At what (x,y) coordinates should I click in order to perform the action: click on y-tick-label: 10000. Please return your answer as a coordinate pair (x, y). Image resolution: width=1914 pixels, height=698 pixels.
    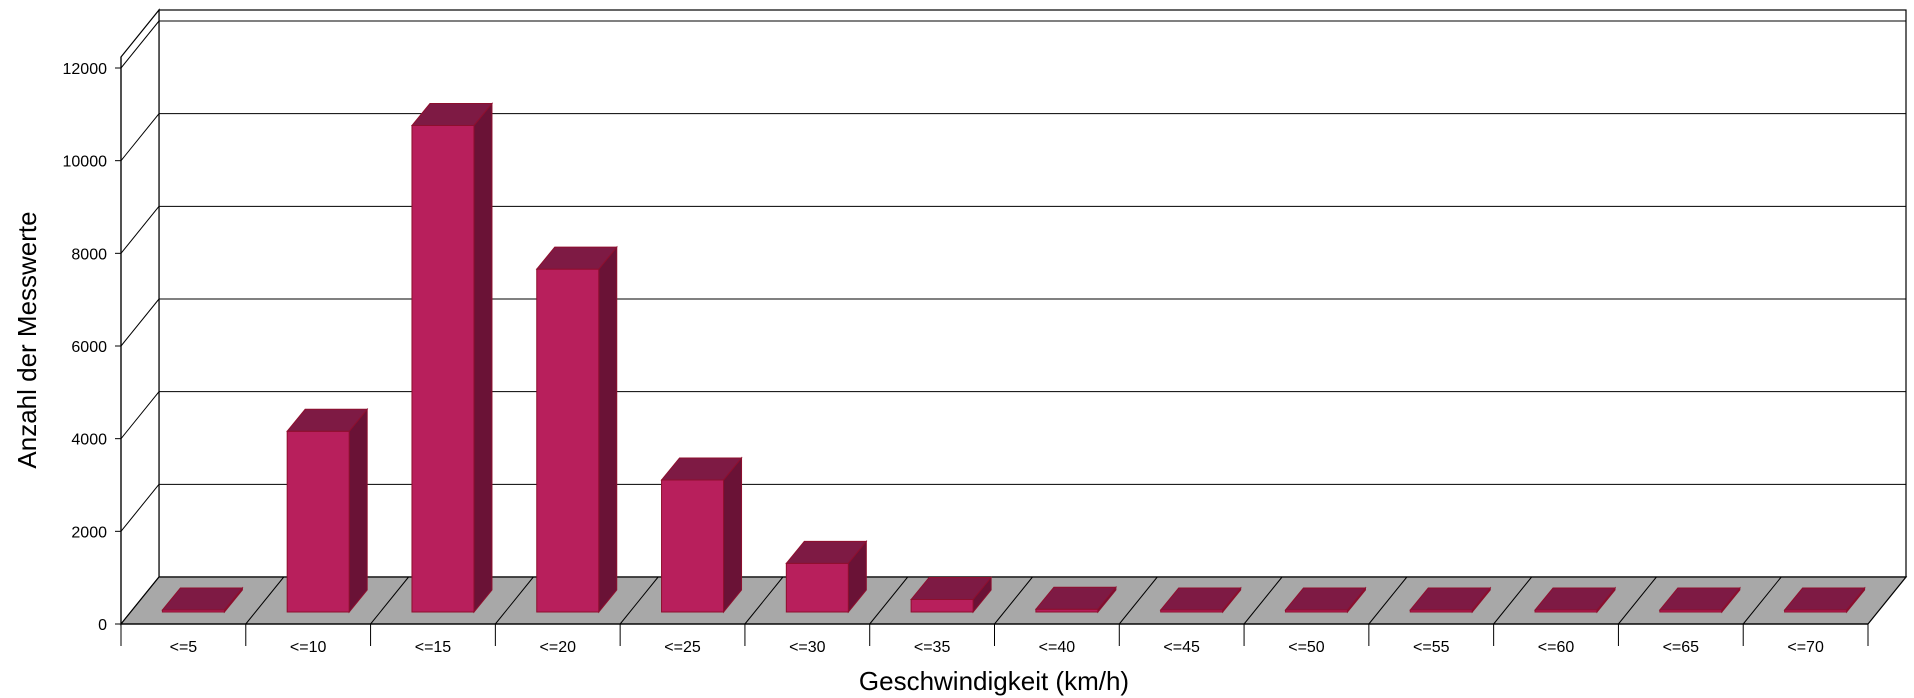
    Looking at the image, I should click on (85, 162).